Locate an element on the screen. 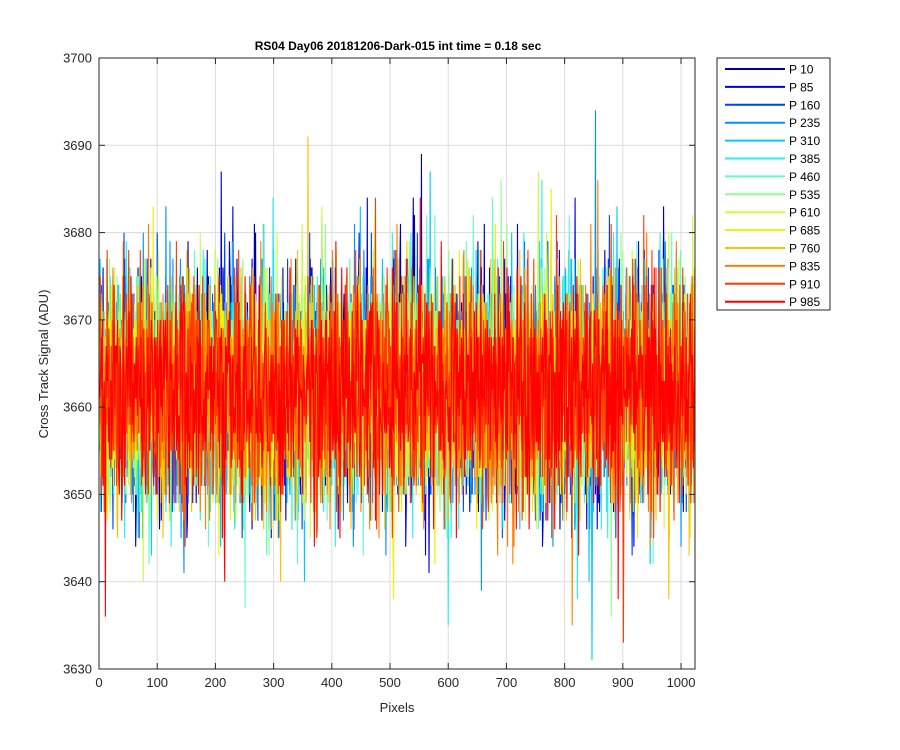  x-tick-label: 100 is located at coordinates (157, 682).